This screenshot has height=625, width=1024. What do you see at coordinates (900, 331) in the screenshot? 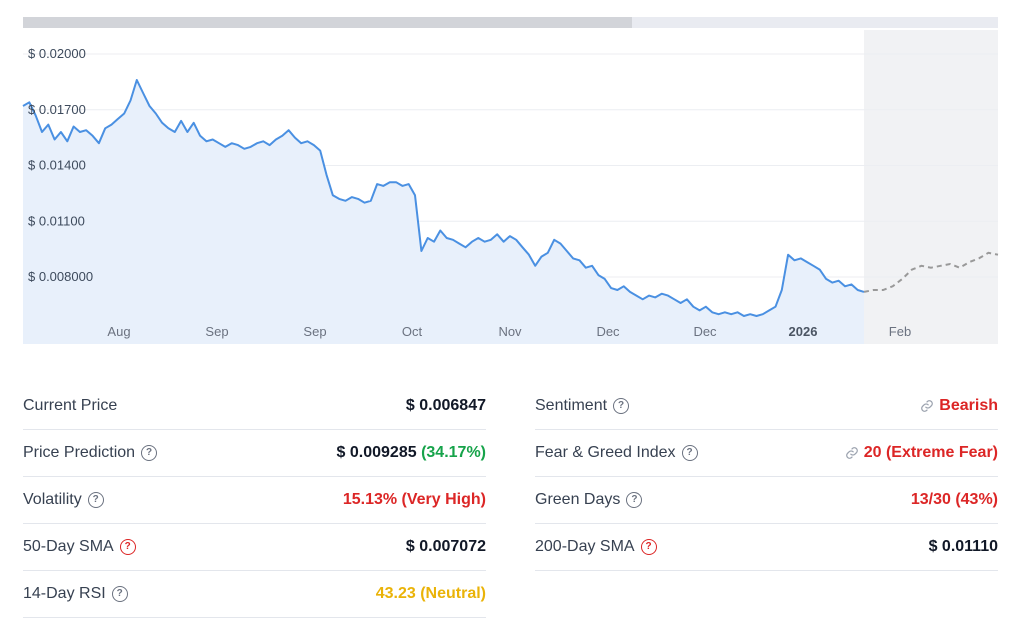
I see `x-tick-label: Feb` at bounding box center [900, 331].